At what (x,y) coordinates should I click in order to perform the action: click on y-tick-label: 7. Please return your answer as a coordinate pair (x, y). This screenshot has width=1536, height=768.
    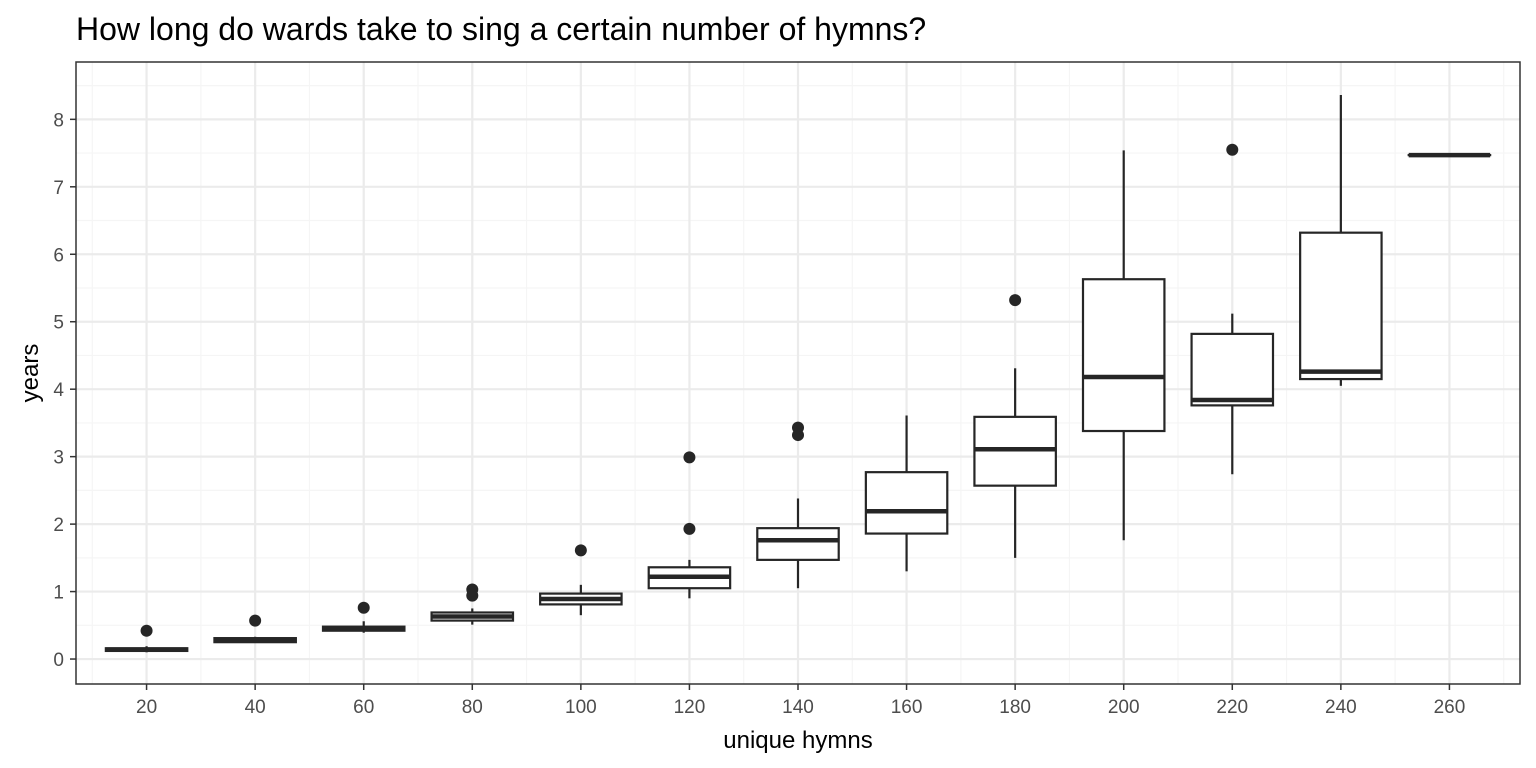
    Looking at the image, I should click on (58, 188).